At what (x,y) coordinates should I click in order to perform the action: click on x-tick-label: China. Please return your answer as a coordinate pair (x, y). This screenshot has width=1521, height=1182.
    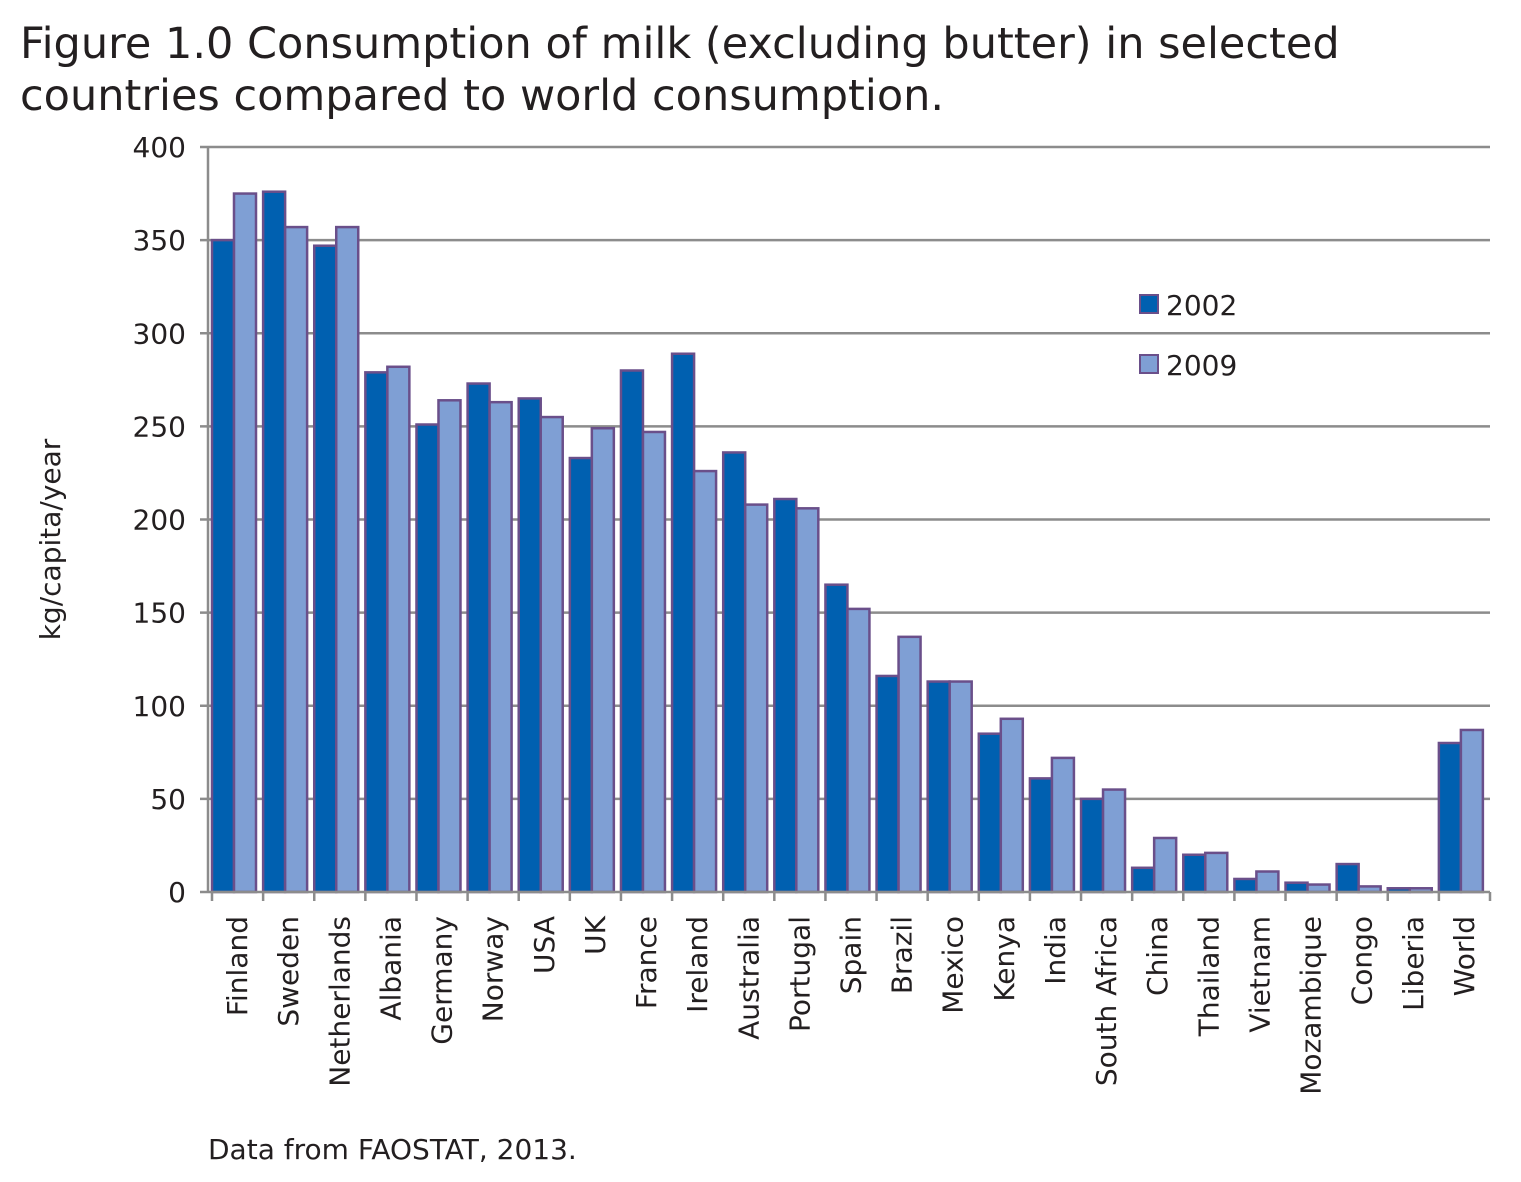
    Looking at the image, I should click on (1157, 956).